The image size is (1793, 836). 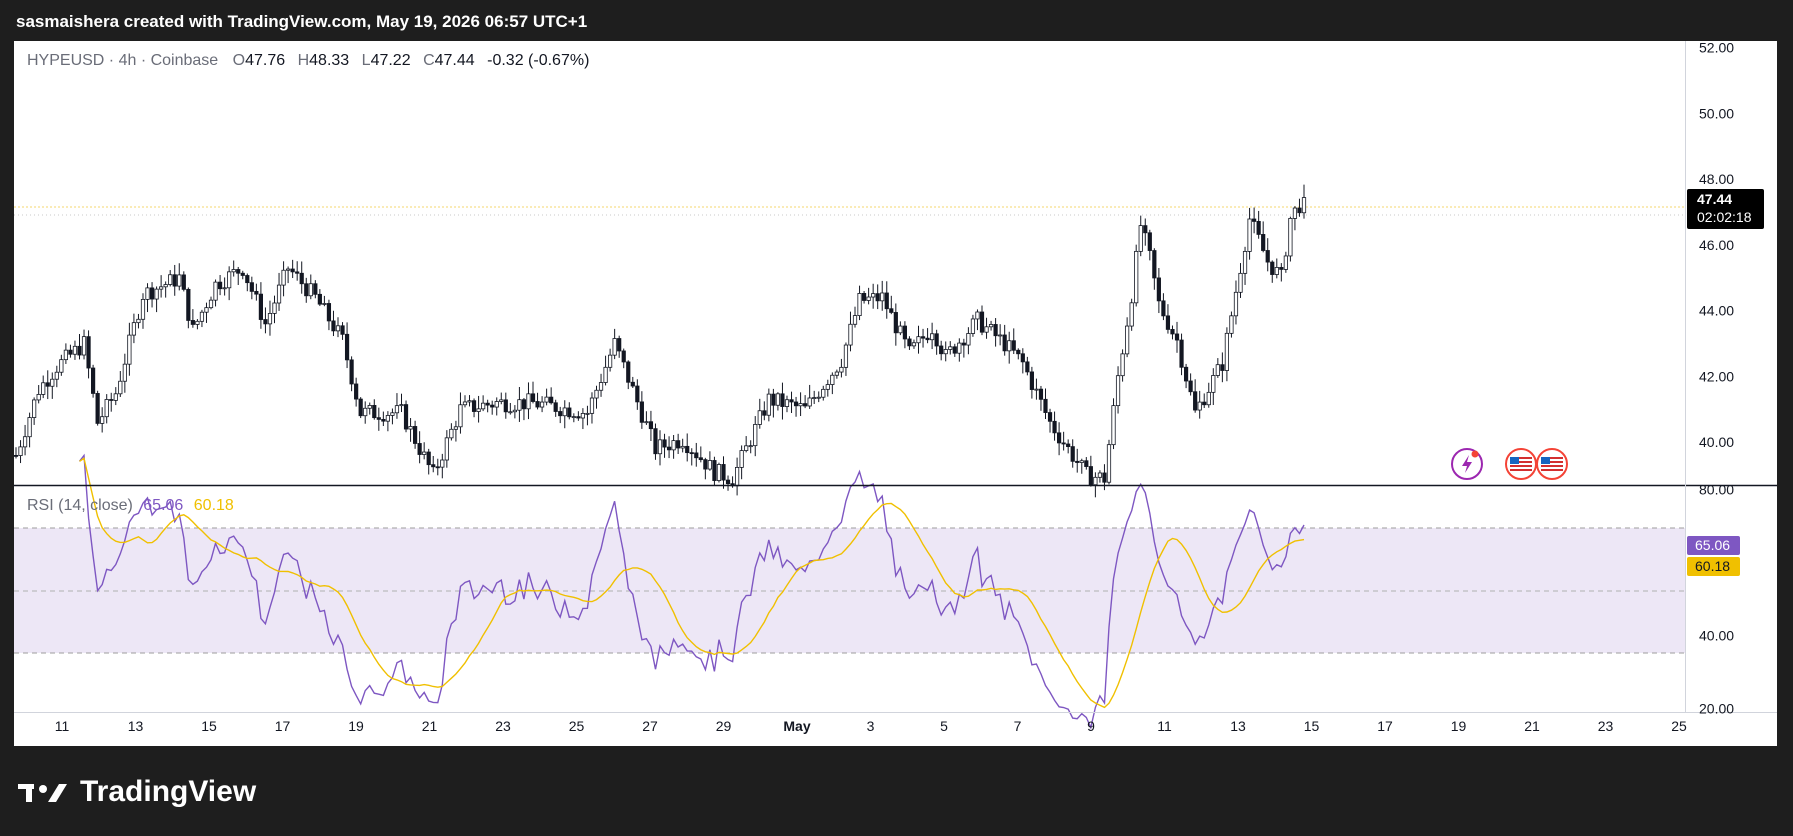 I want to click on time-tick-label-10: May, so click(x=796, y=726).